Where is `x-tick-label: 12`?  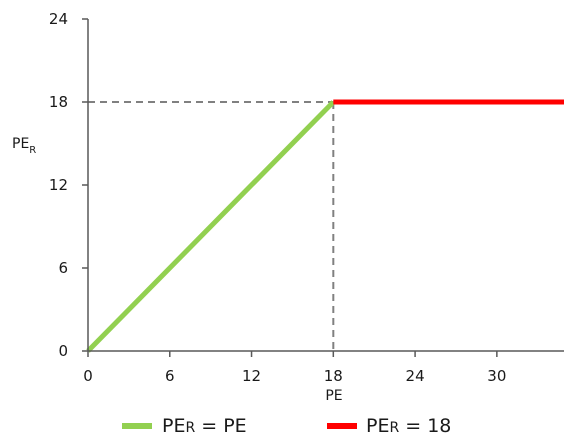 x-tick-label: 12 is located at coordinates (251, 376).